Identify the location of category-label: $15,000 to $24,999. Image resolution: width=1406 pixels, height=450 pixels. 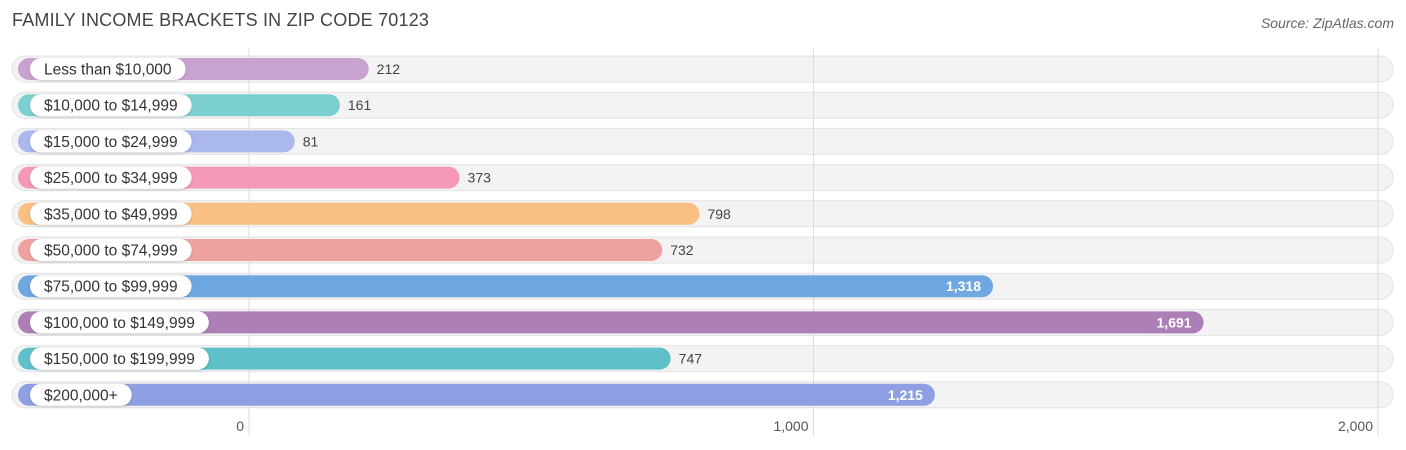
(111, 142).